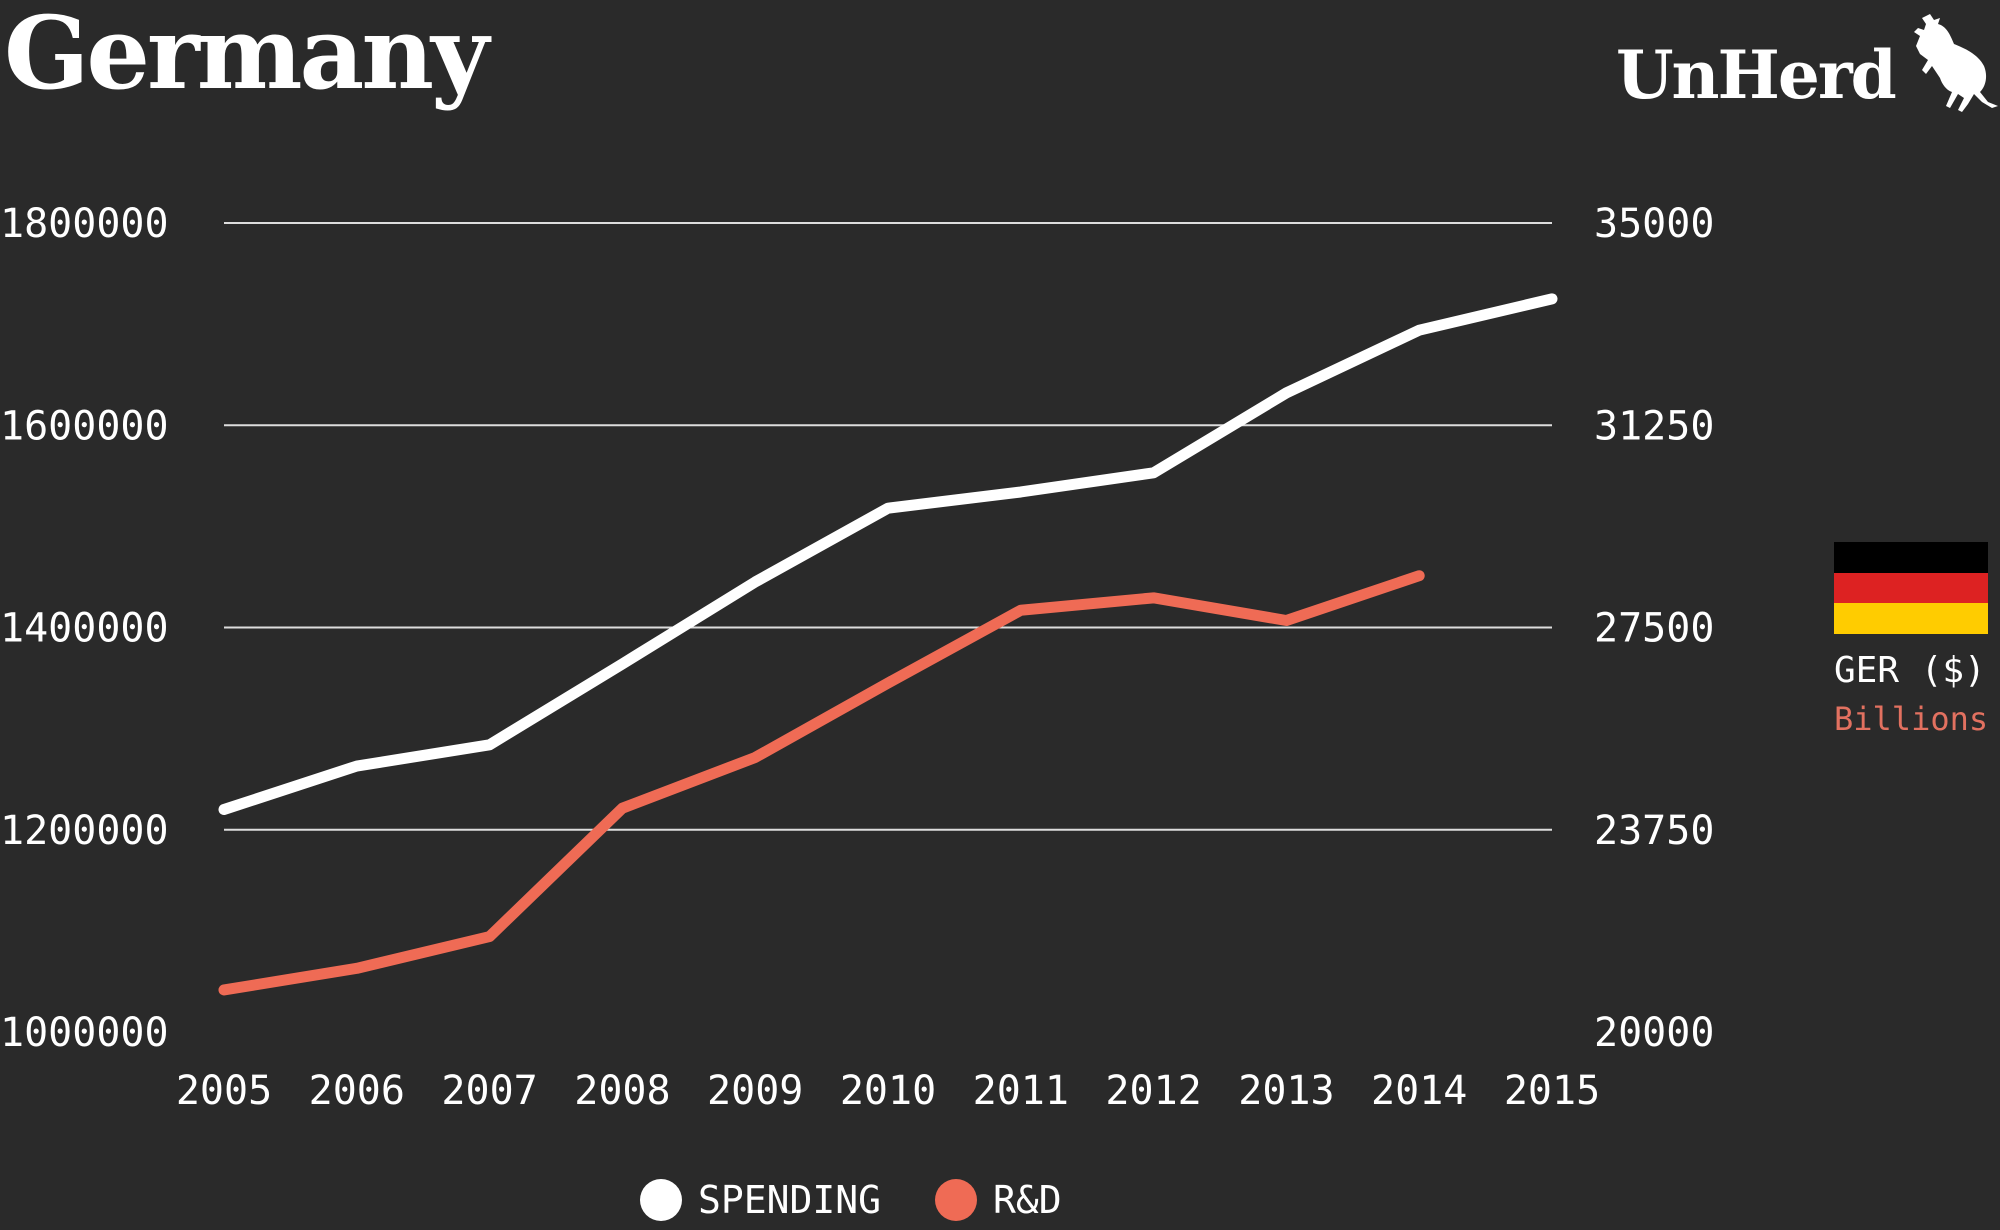 This screenshot has height=1230, width=2000. Describe the element at coordinates (1286, 1091) in the screenshot. I see `x-tick-label: 2013` at that location.